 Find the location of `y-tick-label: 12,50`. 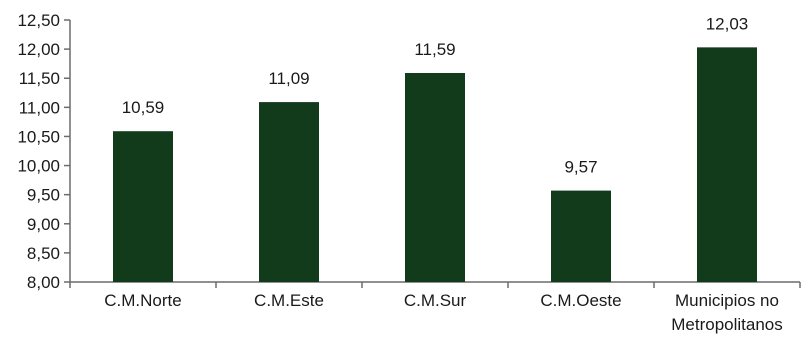

y-tick-label: 12,50 is located at coordinates (38, 20).